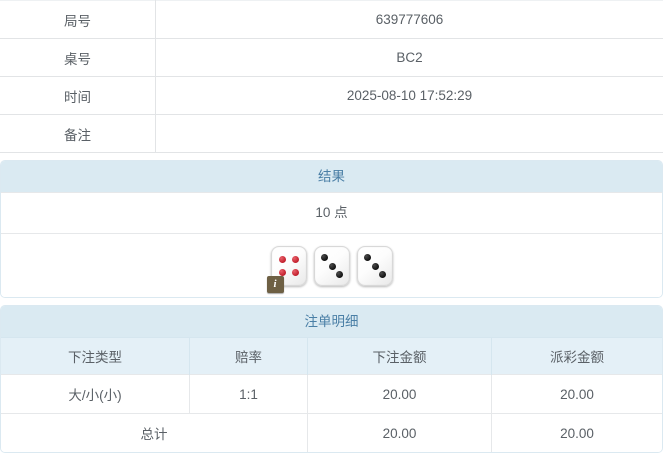 This screenshot has width=663, height=458. What do you see at coordinates (95, 356) in the screenshot?
I see `column-header-bet-type: 下注类型` at bounding box center [95, 356].